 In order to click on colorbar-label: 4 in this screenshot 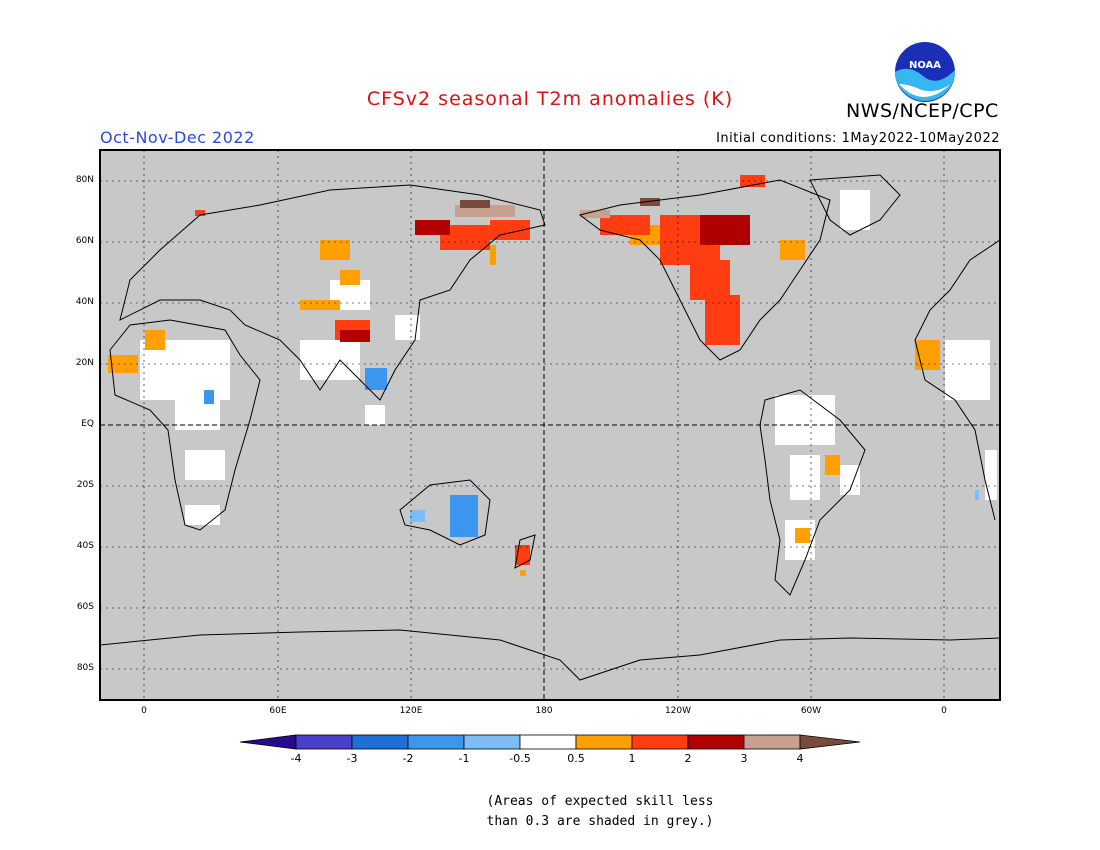, I will do `click(800, 758)`.